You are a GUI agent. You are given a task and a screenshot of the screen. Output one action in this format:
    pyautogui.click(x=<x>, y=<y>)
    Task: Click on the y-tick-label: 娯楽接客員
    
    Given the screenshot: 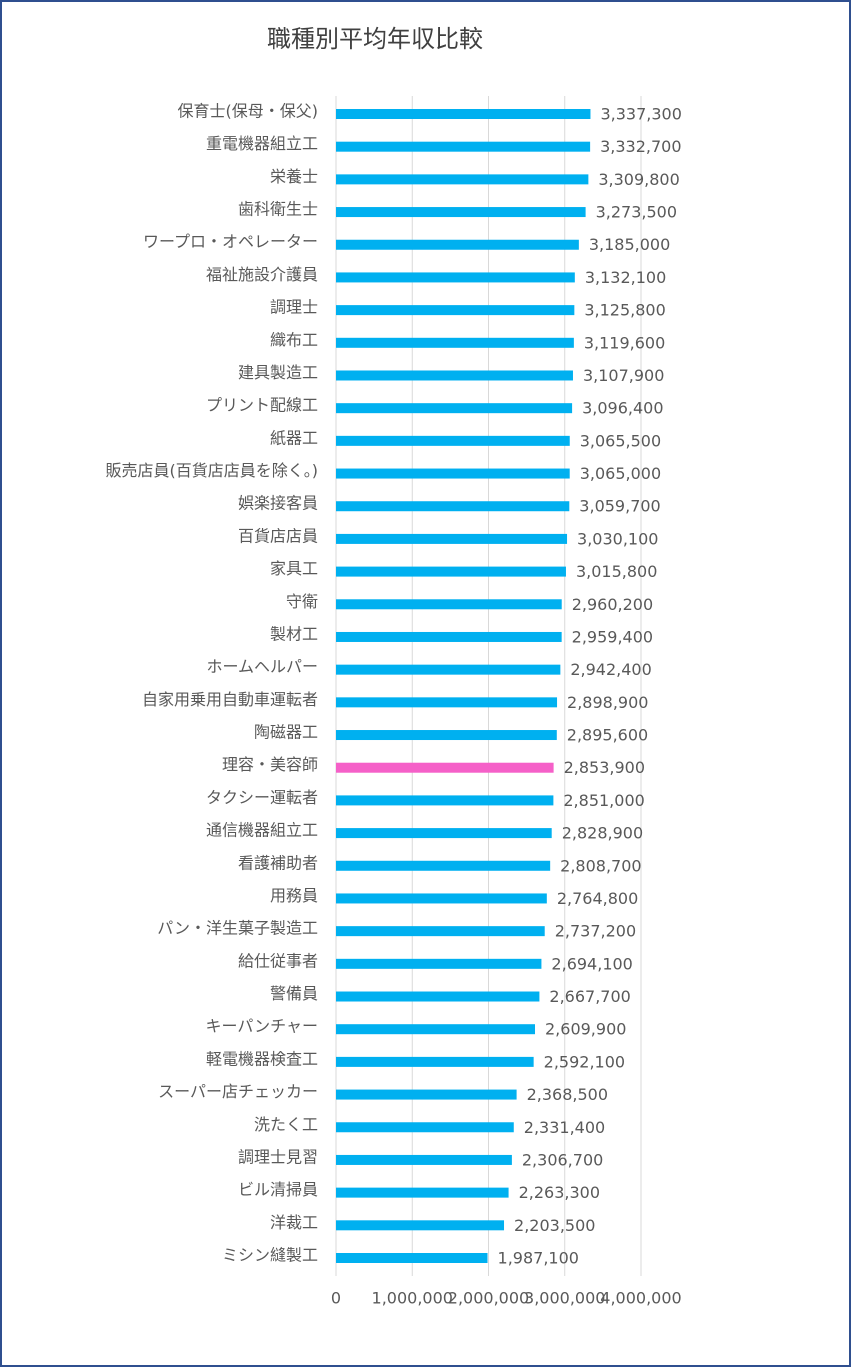 What is the action you would take?
    pyautogui.click(x=278, y=503)
    